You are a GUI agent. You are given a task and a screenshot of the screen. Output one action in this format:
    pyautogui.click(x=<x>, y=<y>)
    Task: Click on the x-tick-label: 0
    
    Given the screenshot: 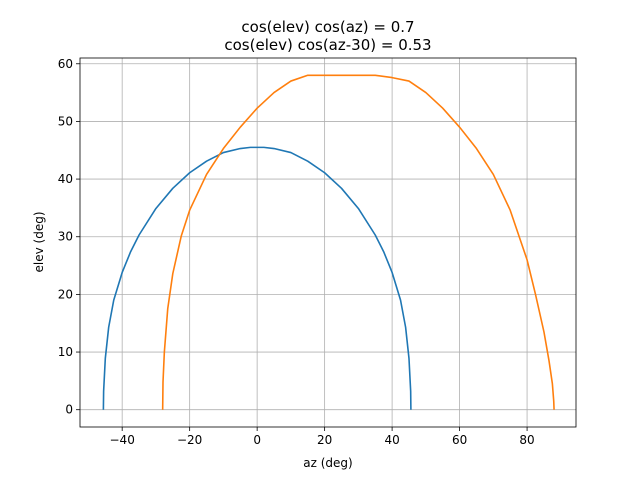 What is the action you would take?
    pyautogui.click(x=257, y=440)
    